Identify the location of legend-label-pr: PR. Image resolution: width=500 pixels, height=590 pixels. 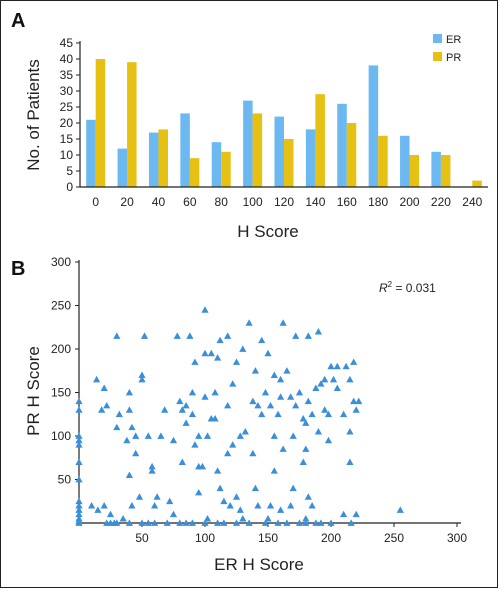
(453, 58).